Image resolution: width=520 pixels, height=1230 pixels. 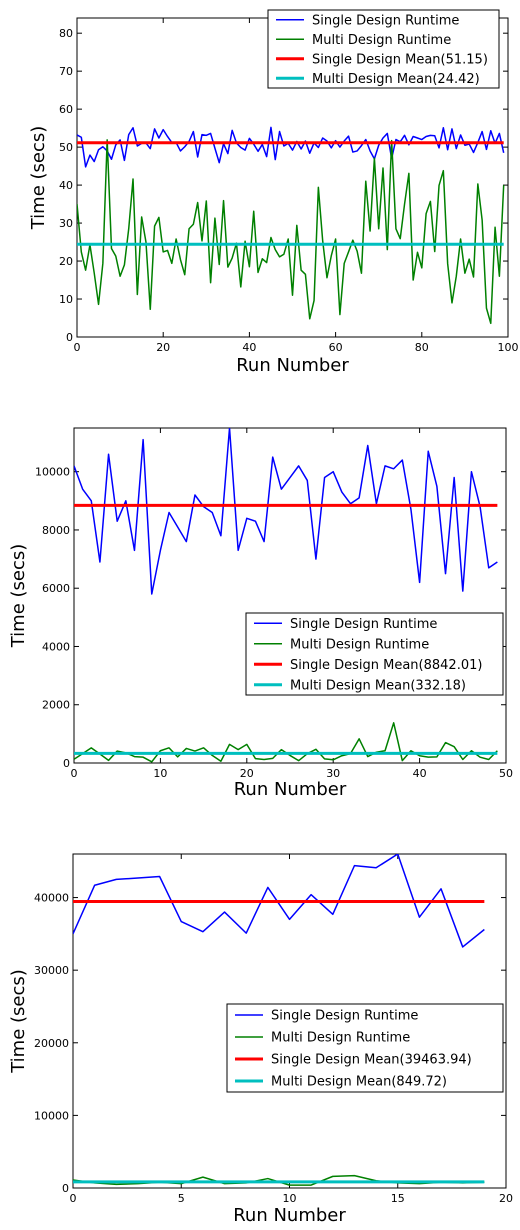 I want to click on x-tick-label: 50, so click(x=506, y=773).